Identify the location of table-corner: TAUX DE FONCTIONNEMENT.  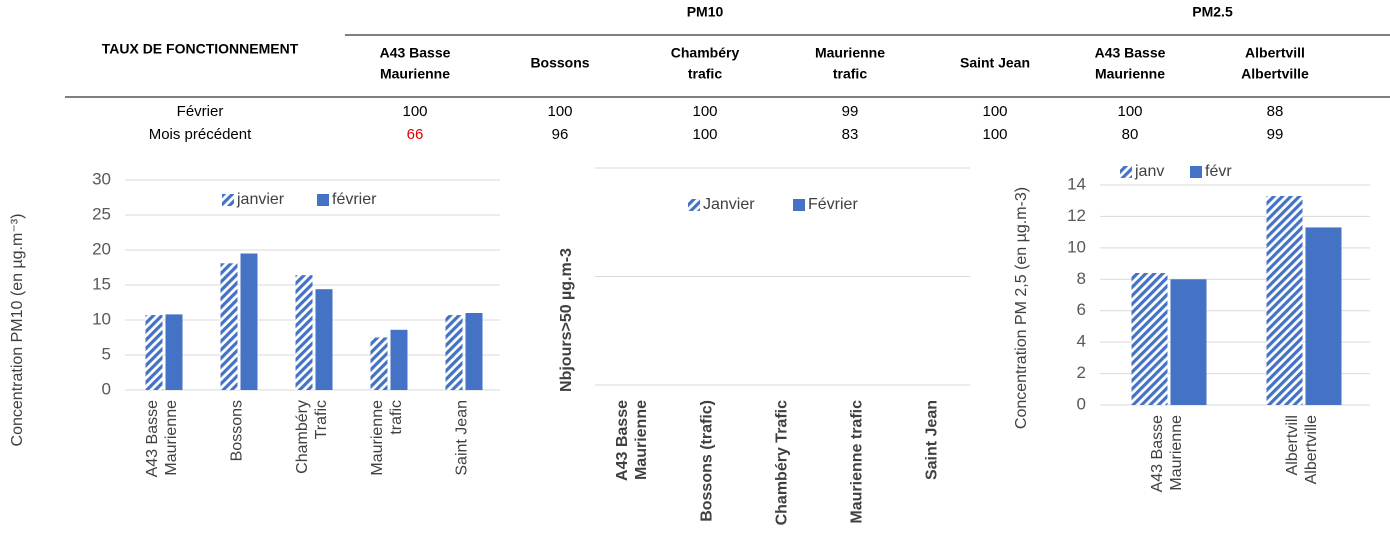
(200, 49).